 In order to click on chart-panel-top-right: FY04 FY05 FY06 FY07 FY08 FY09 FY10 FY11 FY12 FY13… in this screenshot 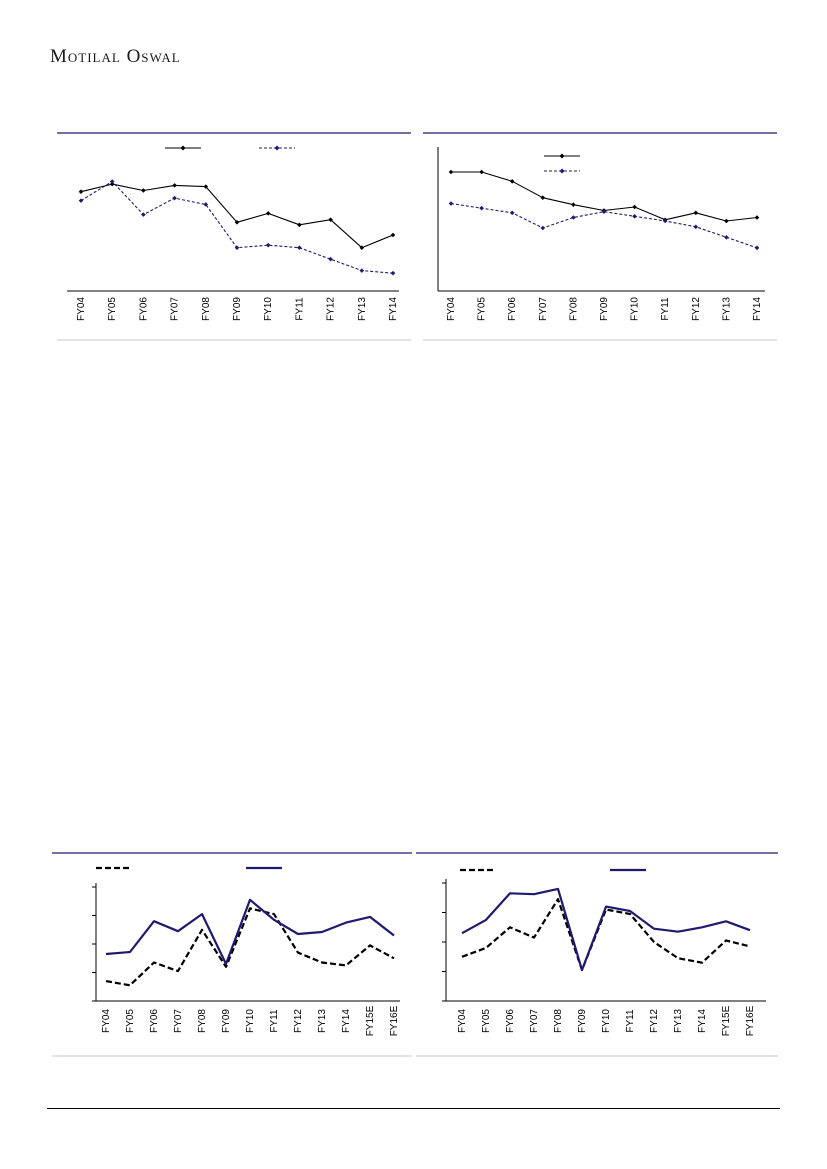, I will do `click(600, 237)`.